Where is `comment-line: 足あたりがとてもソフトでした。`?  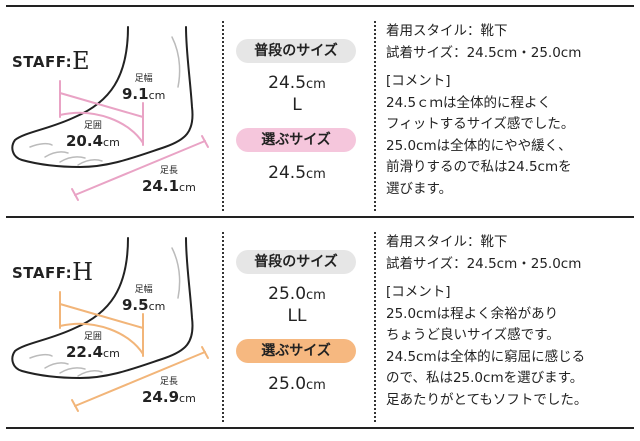
comment-line: 足あたりがとてもソフトでした。 is located at coordinates (487, 399).